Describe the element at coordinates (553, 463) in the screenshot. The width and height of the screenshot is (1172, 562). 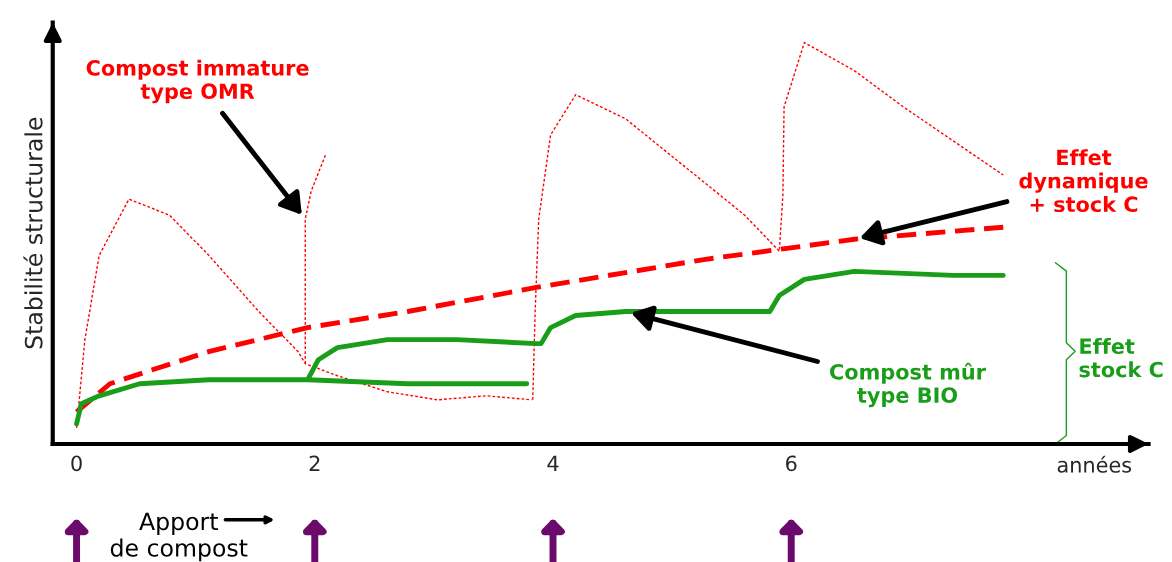
I see `x-tick-label: 4` at that location.